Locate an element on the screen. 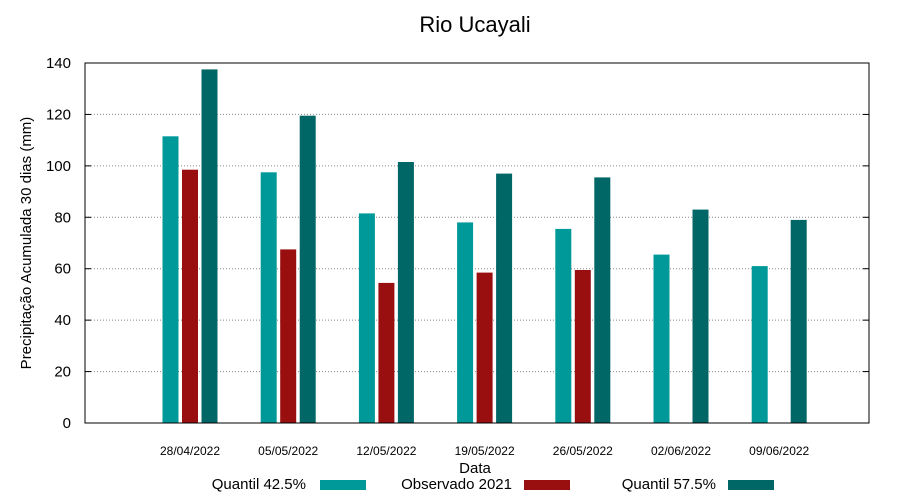 Image resolution: width=900 pixels, height=500 pixels. x-tick-label: 19/05/2022 is located at coordinates (485, 451).